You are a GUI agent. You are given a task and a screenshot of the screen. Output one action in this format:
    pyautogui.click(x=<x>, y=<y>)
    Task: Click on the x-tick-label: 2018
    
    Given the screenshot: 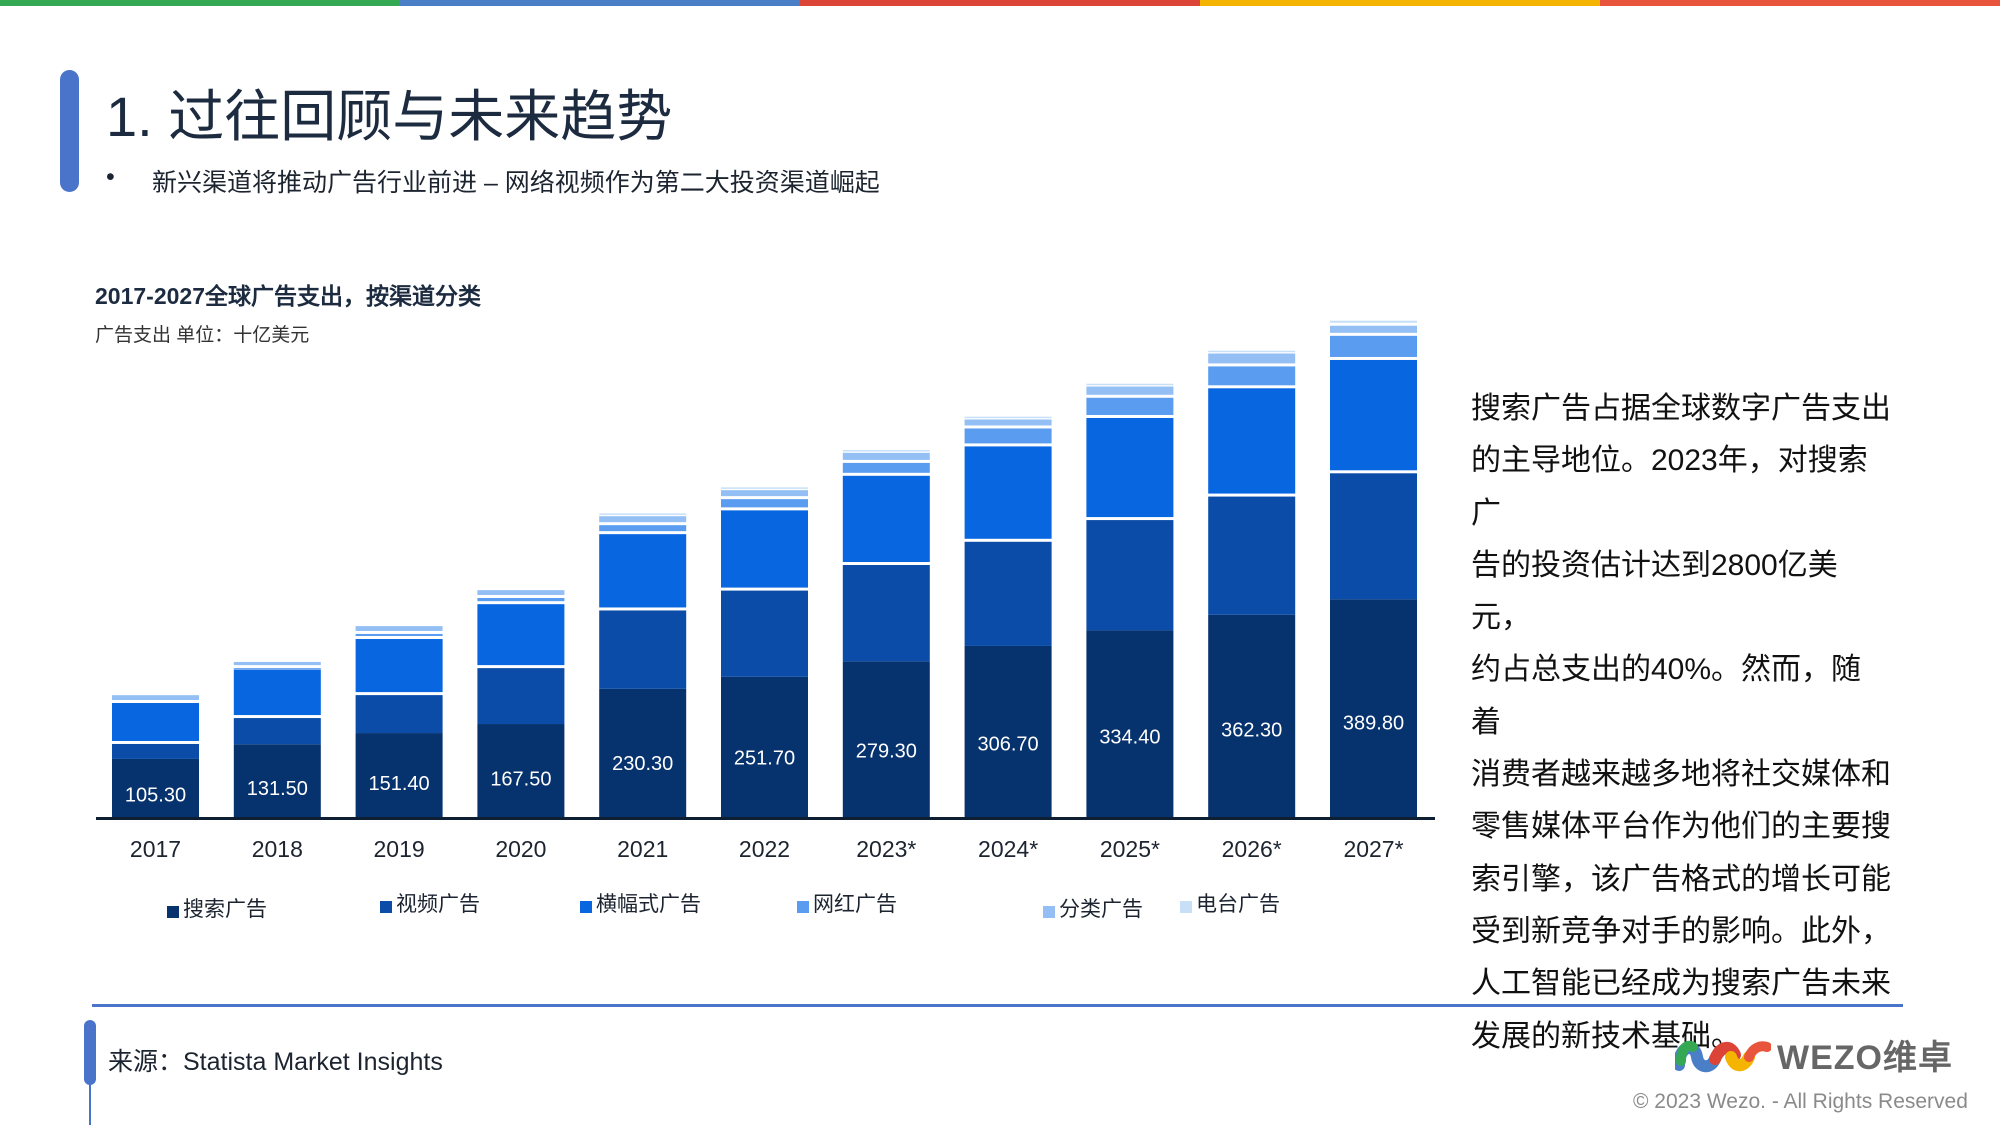 What is the action you would take?
    pyautogui.click(x=277, y=849)
    